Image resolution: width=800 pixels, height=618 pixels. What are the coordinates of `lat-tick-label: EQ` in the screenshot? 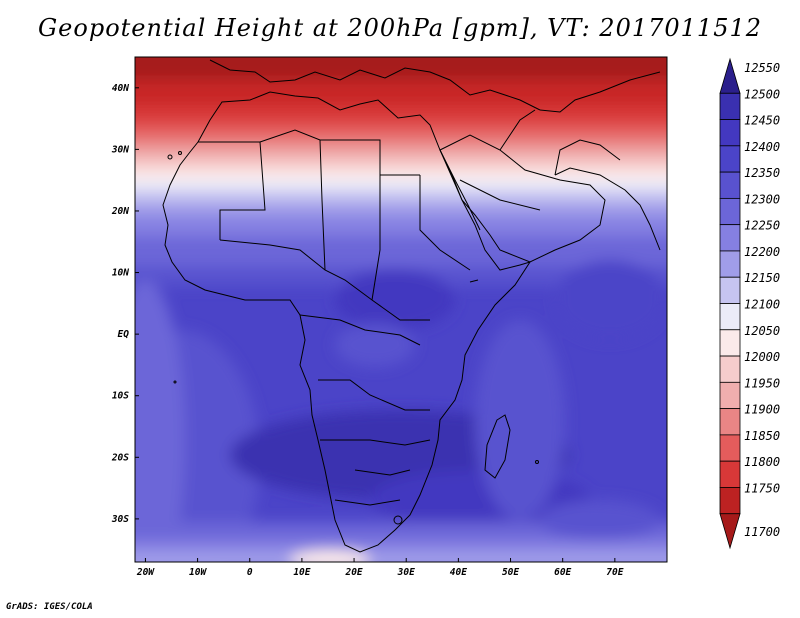 It's located at (124, 334).